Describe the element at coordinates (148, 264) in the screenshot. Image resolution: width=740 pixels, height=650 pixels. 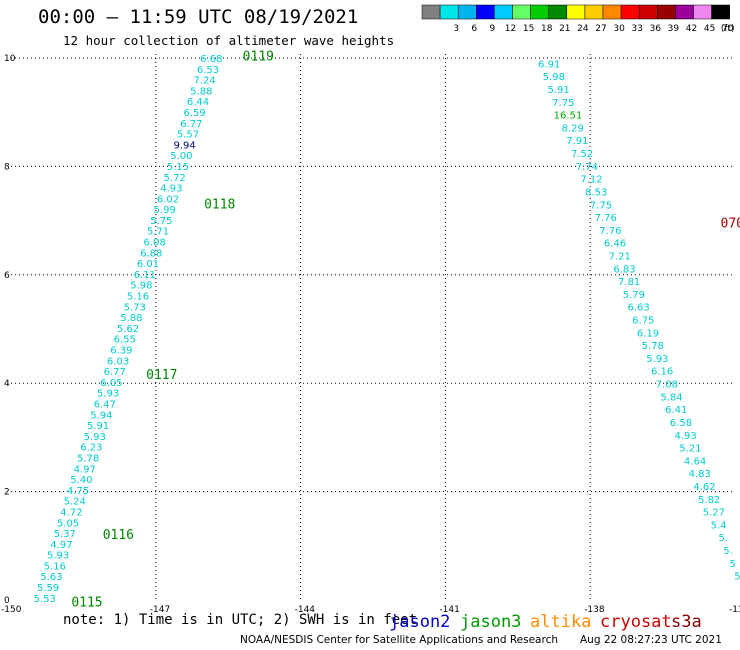
I see `swh-value-label: 6.01` at that location.